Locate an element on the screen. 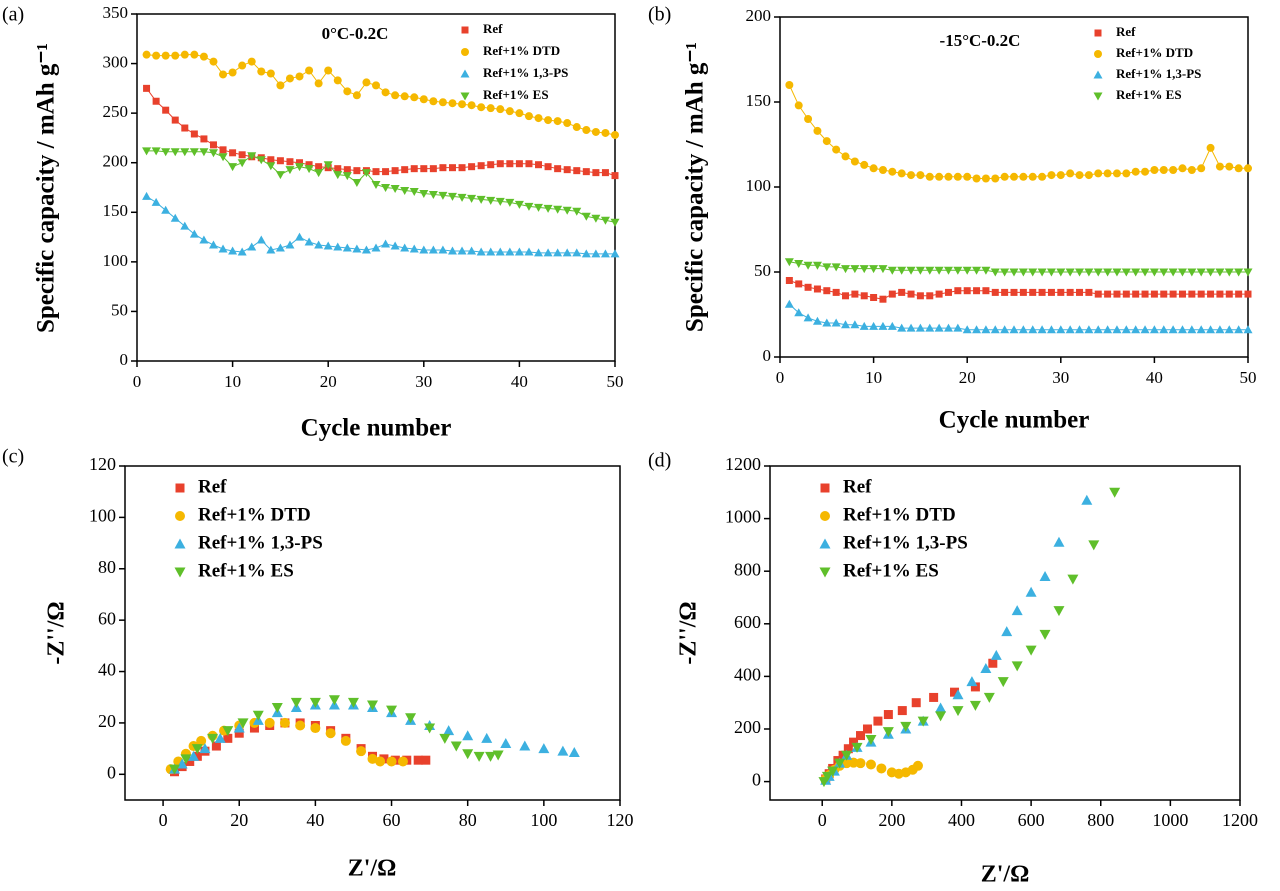 The width and height of the screenshot is (1280, 891). legend-label: Ref is located at coordinates (857, 486).